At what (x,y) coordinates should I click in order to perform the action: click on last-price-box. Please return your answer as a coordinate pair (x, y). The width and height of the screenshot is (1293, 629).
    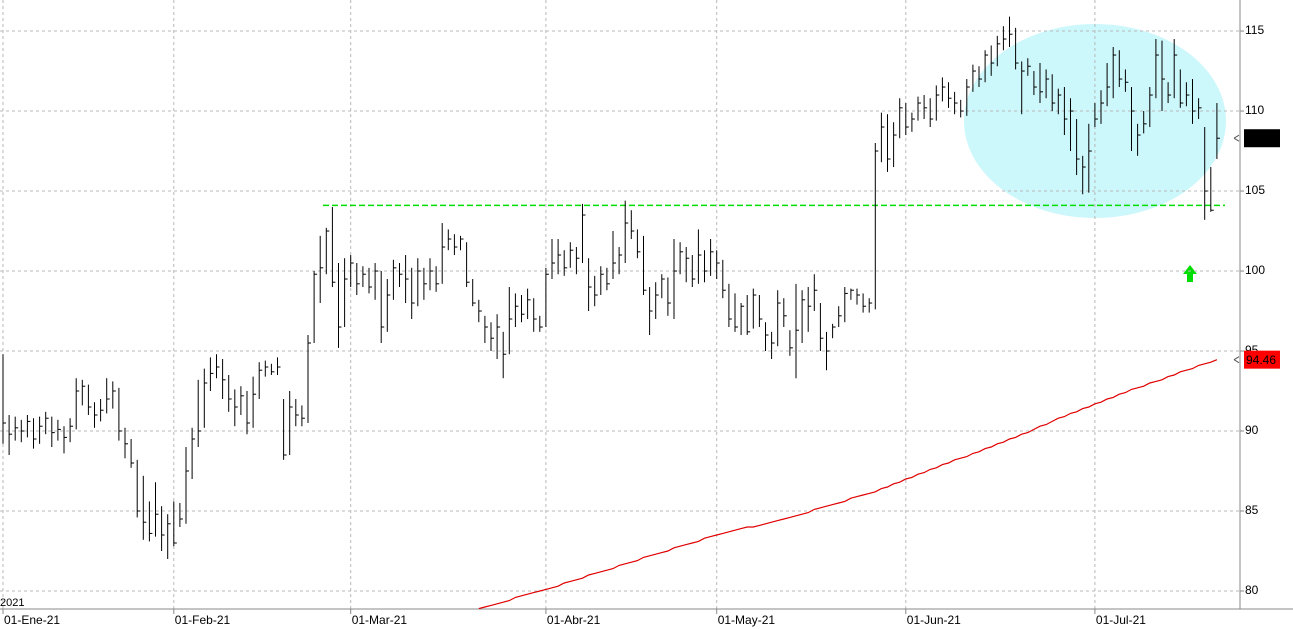
    Looking at the image, I should click on (1262, 138).